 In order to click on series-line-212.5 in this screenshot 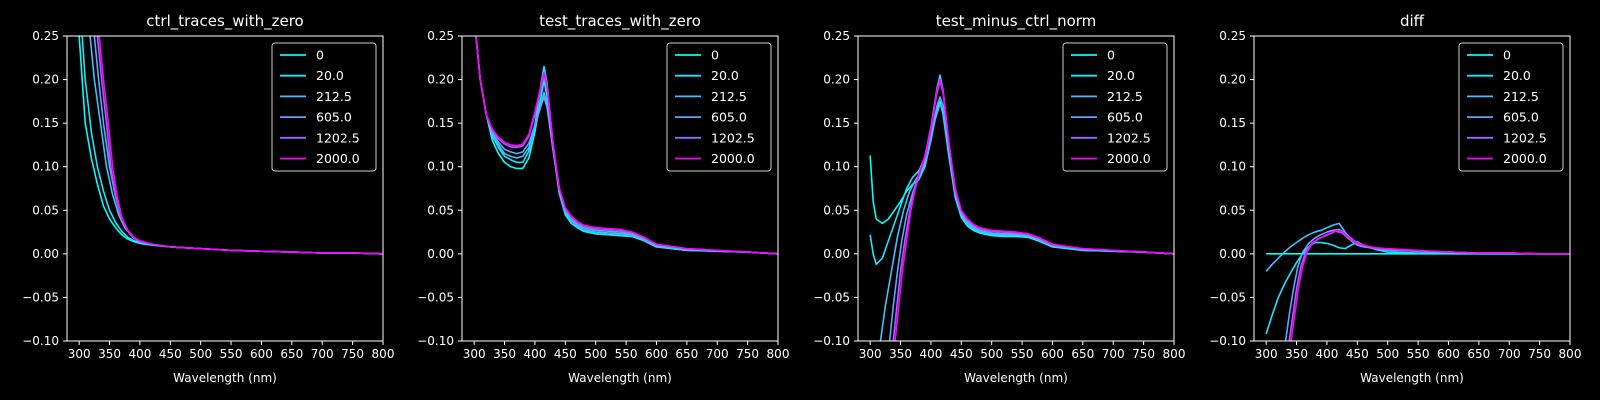, I will do `click(1417, 247)`.